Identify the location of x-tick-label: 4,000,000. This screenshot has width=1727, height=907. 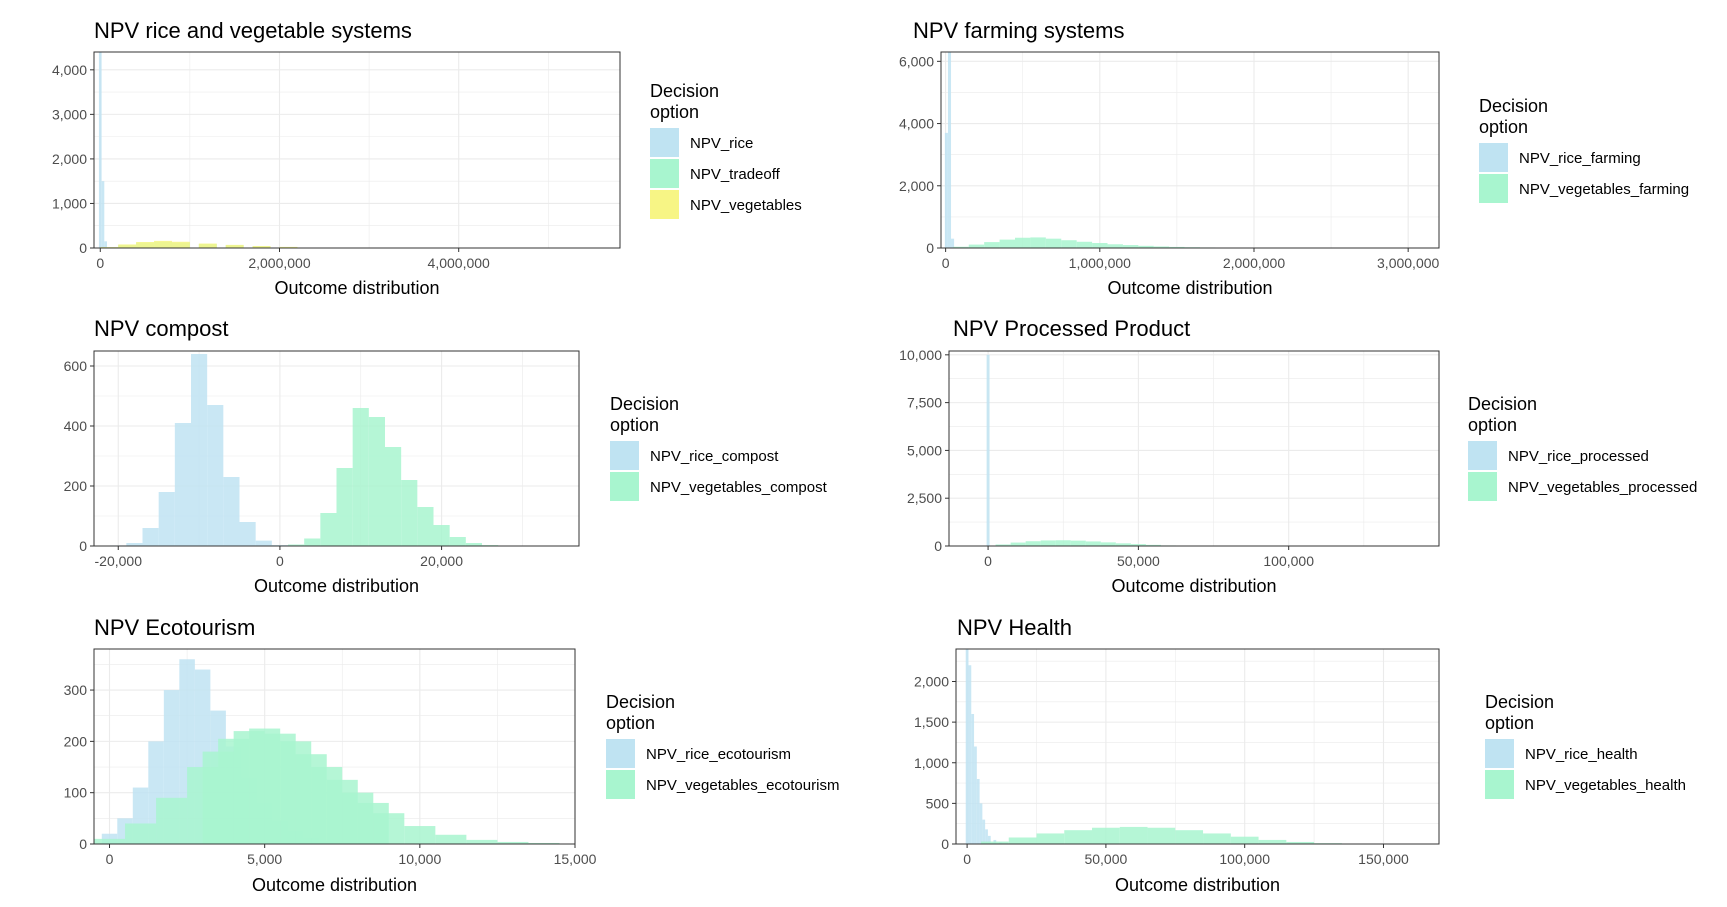
(459, 263).